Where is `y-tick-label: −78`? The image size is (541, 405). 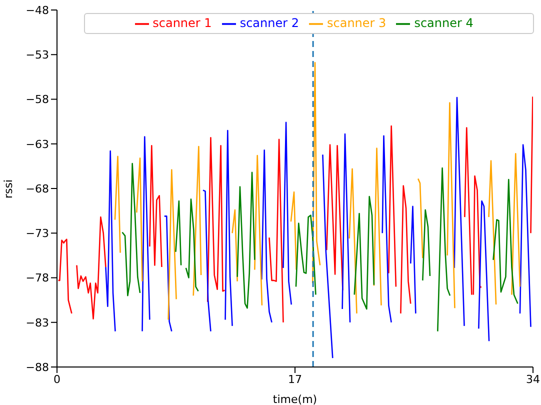 y-tick-label: −78 is located at coordinates (37, 278).